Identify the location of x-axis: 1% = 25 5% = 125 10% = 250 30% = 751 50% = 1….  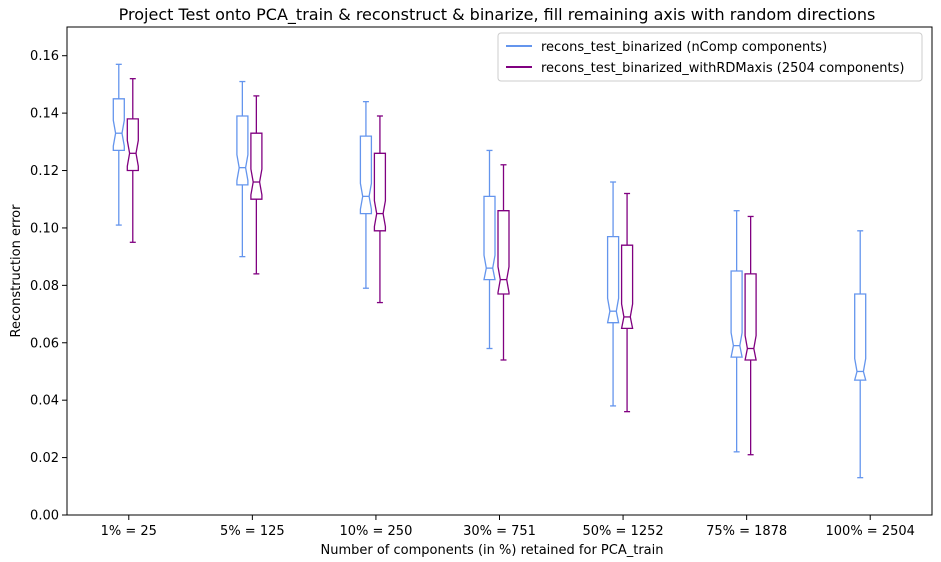
(508, 527).